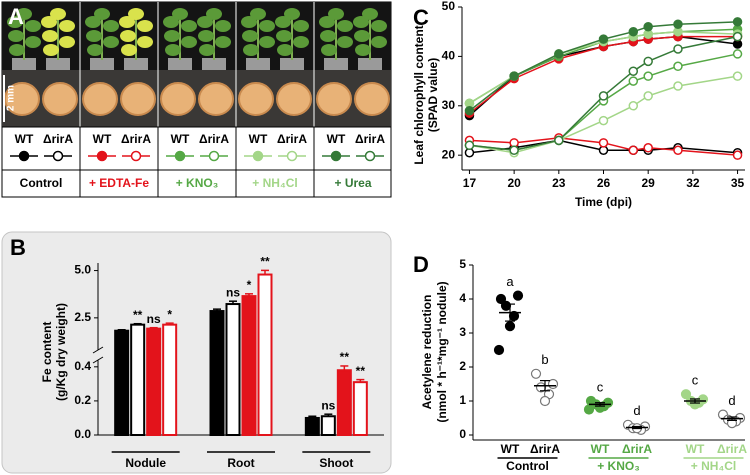 Image resolution: width=750 pixels, height=475 pixels. I want to click on y-tick-label: 1, so click(462, 400).